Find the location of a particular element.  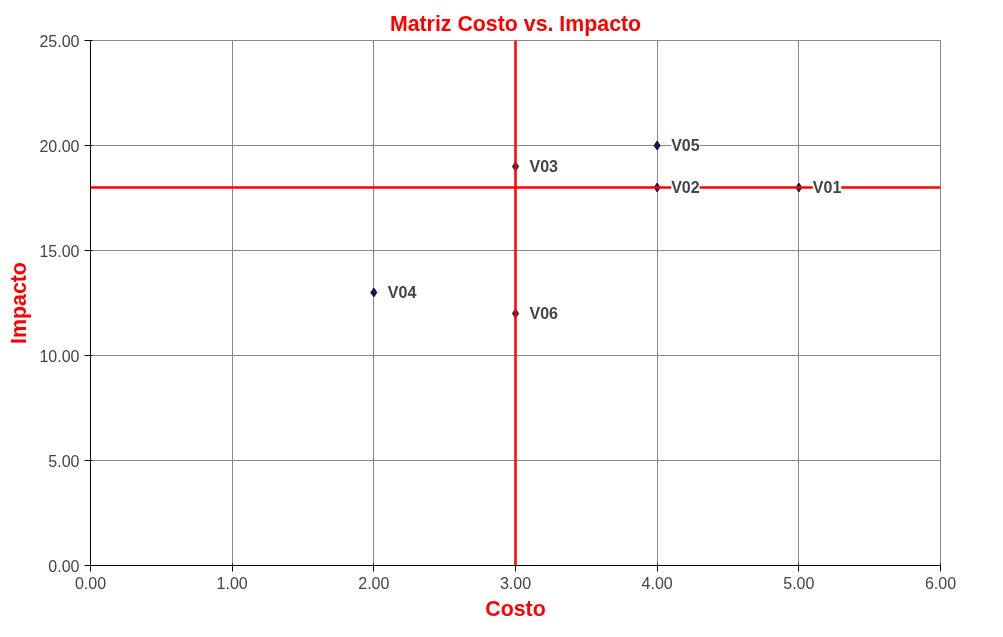

data-label: V01 is located at coordinates (827, 187).